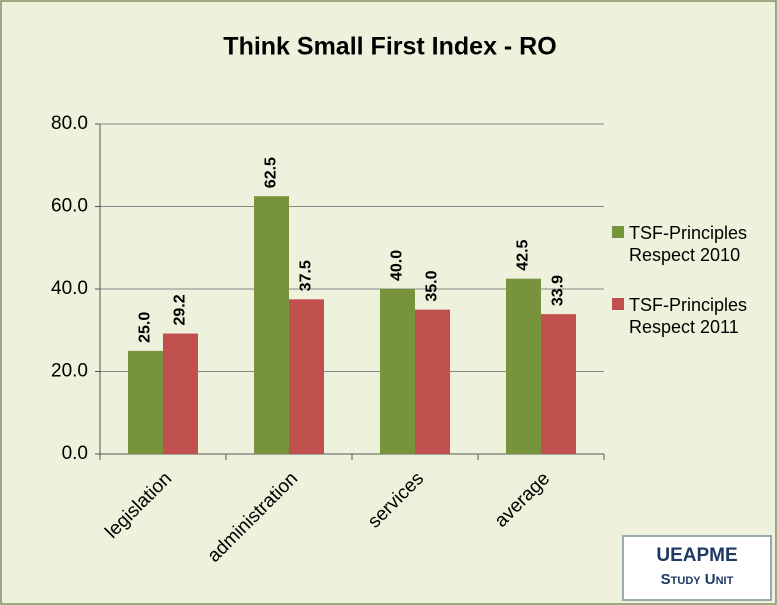 This screenshot has width=777, height=605. Describe the element at coordinates (697, 555) in the screenshot. I see `badge-title: UEAPME` at that location.